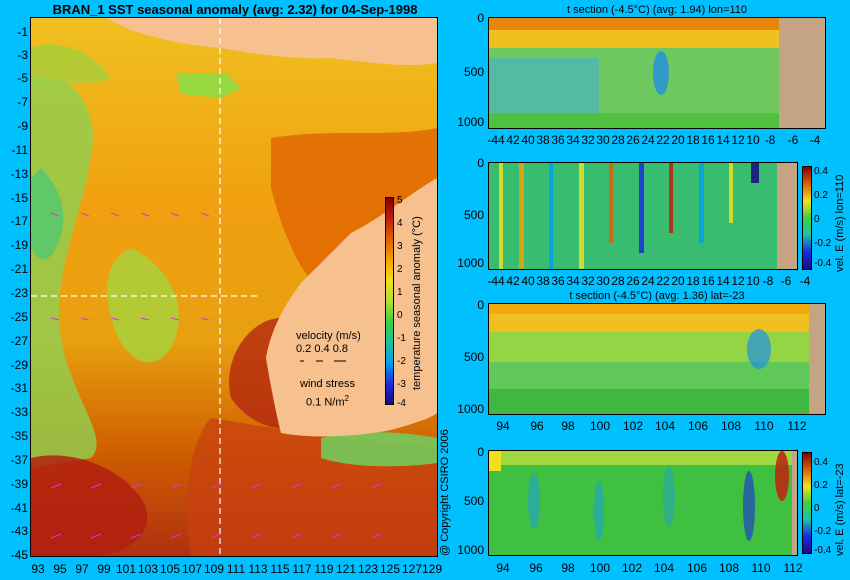  I want to click on panel1-x-tick: 18, so click(693, 140).